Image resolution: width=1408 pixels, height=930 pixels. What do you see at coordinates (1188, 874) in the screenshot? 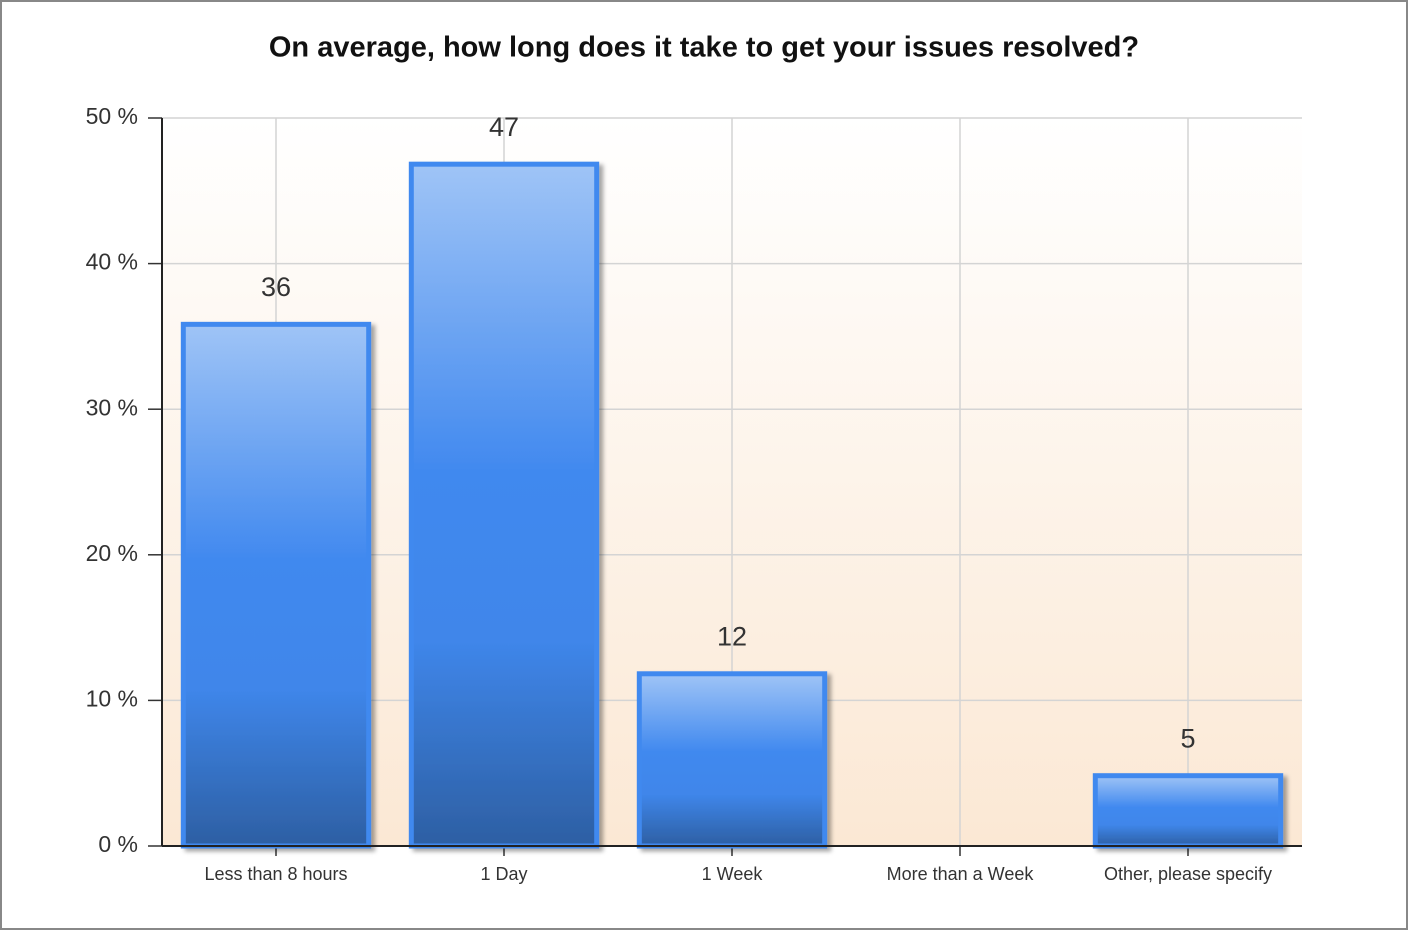
I see `x-tick-label: Other, please specify` at bounding box center [1188, 874].